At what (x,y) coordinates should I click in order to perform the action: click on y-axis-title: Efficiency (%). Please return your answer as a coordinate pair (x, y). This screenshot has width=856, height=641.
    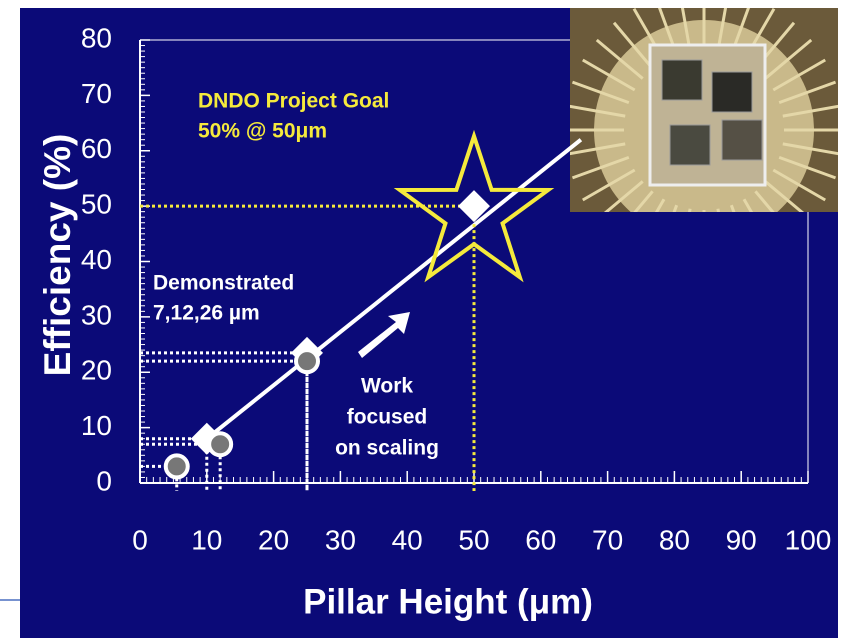
    Looking at the image, I should click on (57, 255).